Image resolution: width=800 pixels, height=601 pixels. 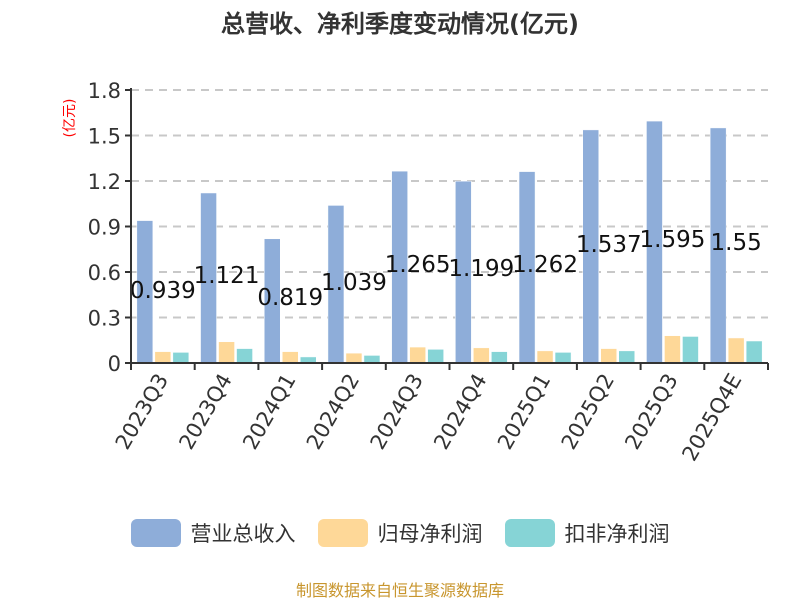 What do you see at coordinates (70, 118) in the screenshot?
I see `y-axis-unit-label: (亿元)` at bounding box center [70, 118].